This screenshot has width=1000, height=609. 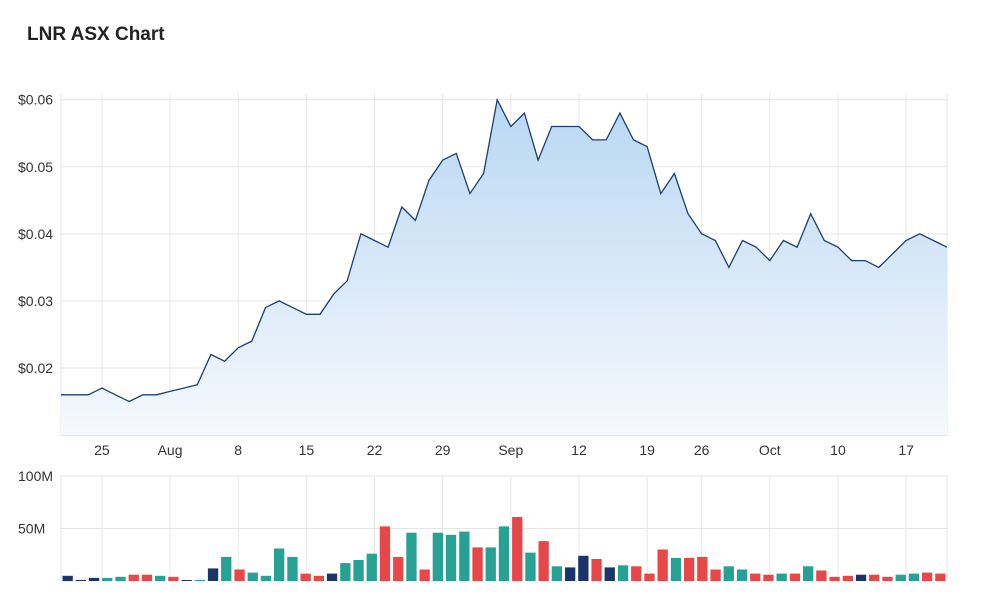 What do you see at coordinates (443, 450) in the screenshot?
I see `x-tick-label: 29` at bounding box center [443, 450].